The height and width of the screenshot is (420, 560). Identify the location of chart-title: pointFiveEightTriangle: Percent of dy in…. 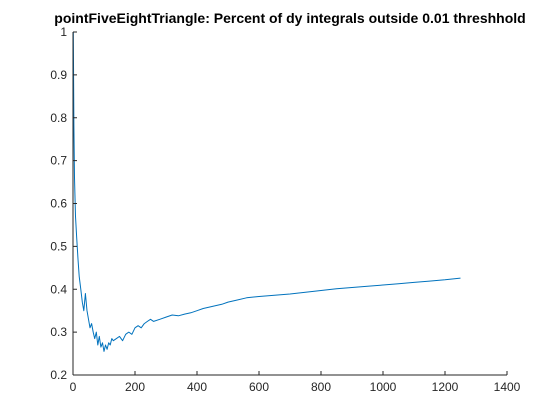
(289, 18).